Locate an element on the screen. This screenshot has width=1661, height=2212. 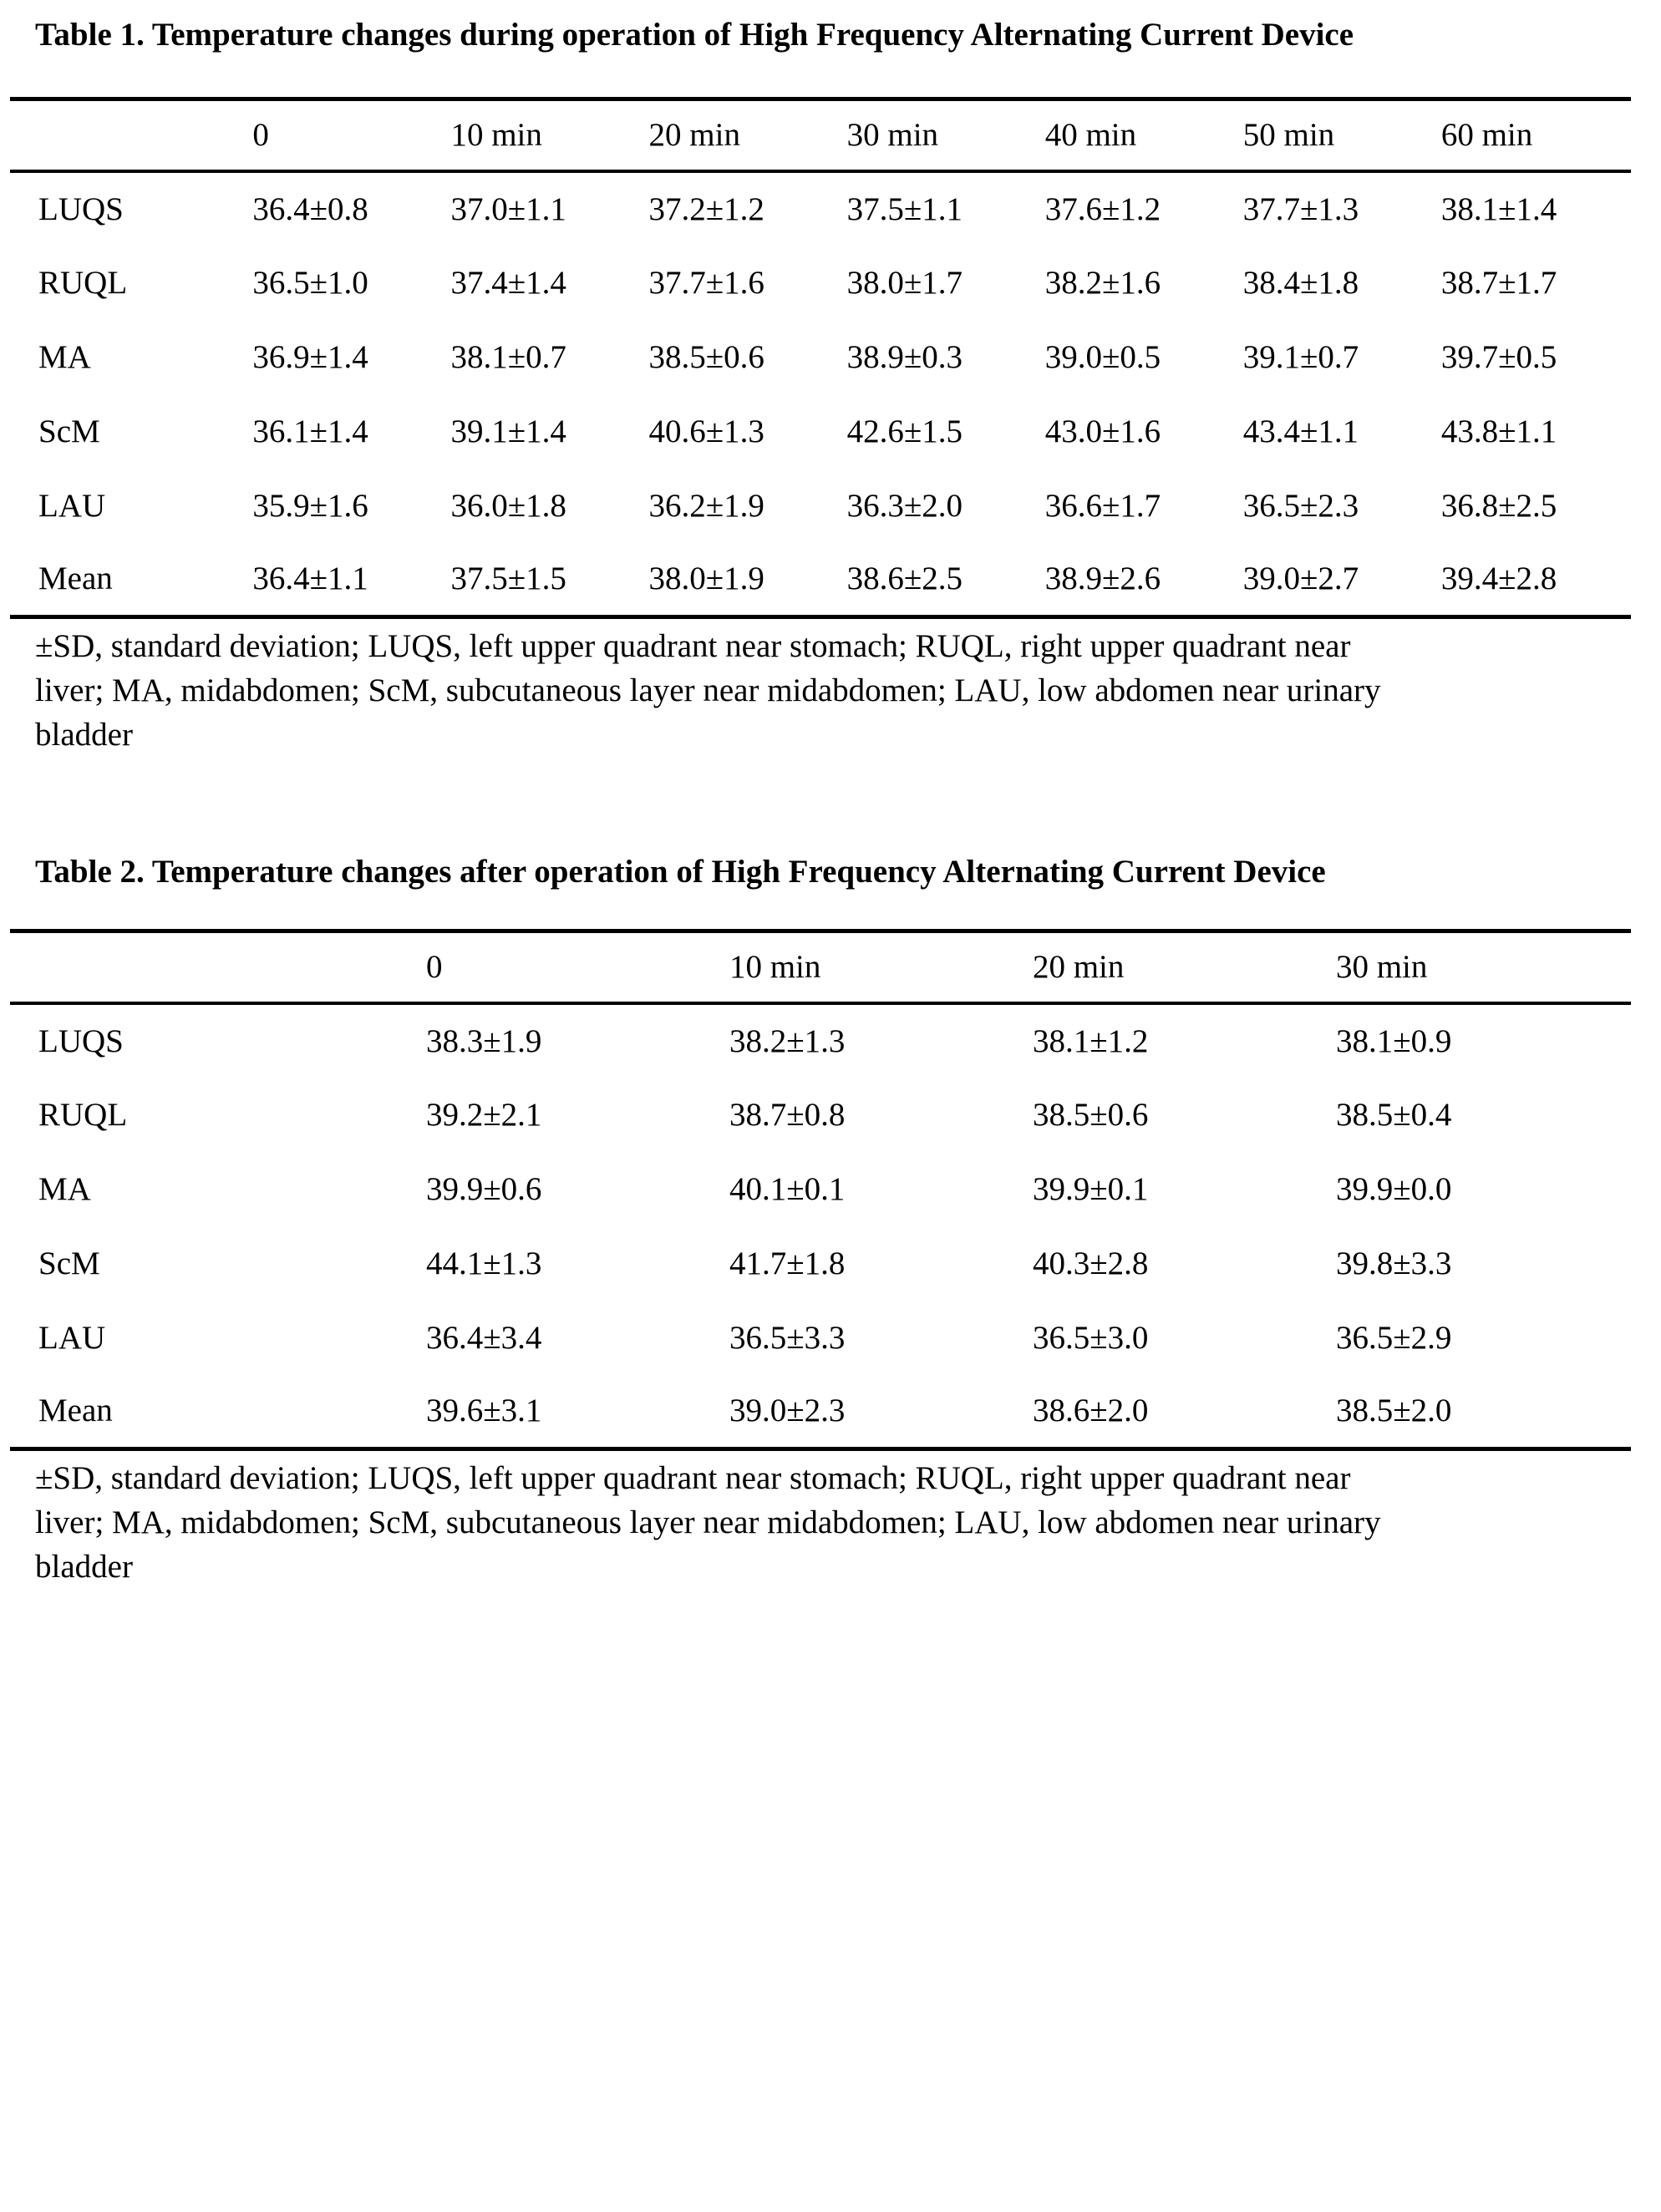
value-cell: 36.5±2.3 is located at coordinates (1300, 505).